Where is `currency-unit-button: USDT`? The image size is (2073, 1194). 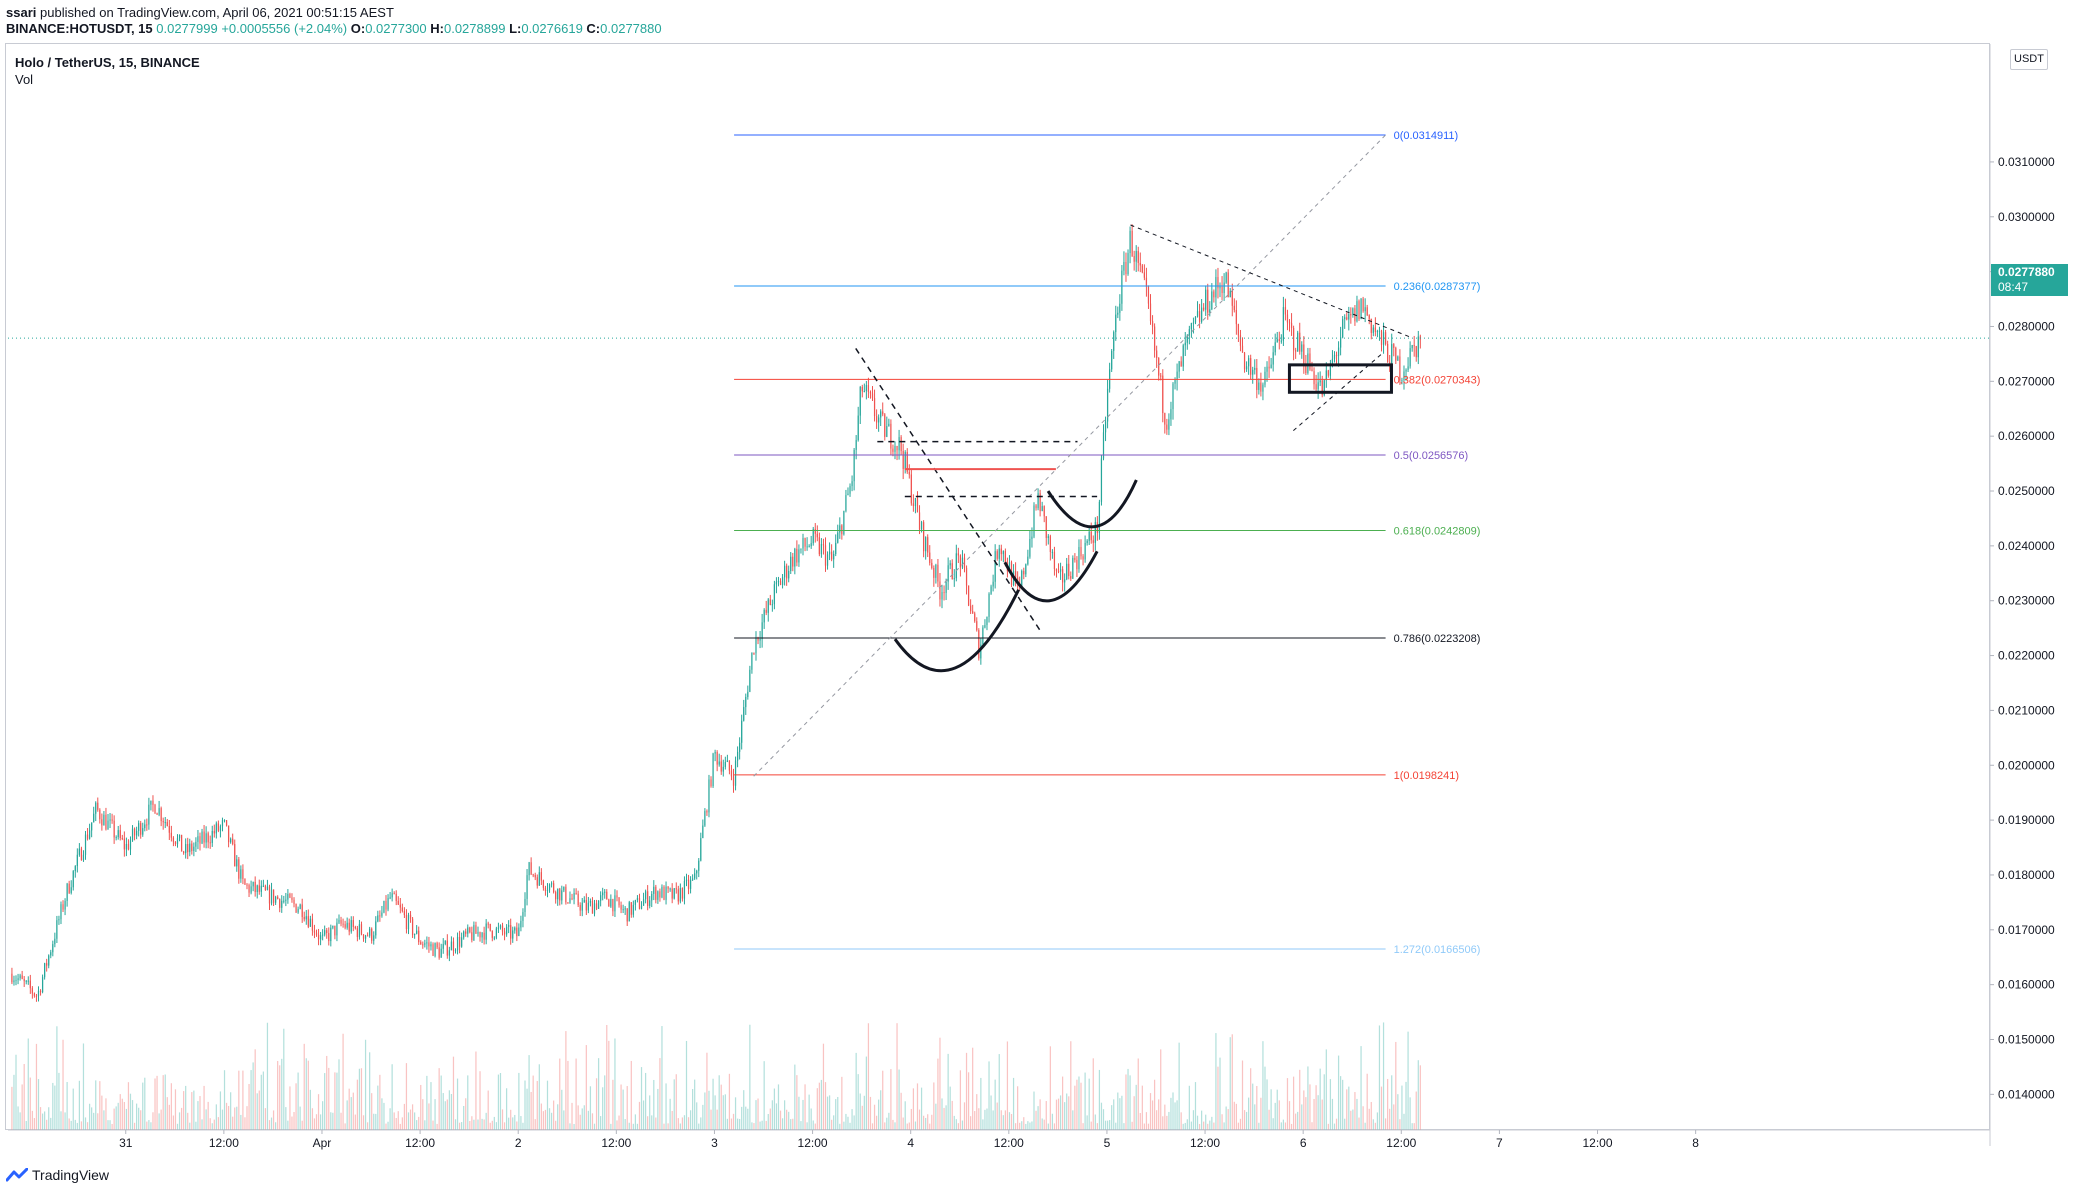 currency-unit-button: USDT is located at coordinates (2029, 59).